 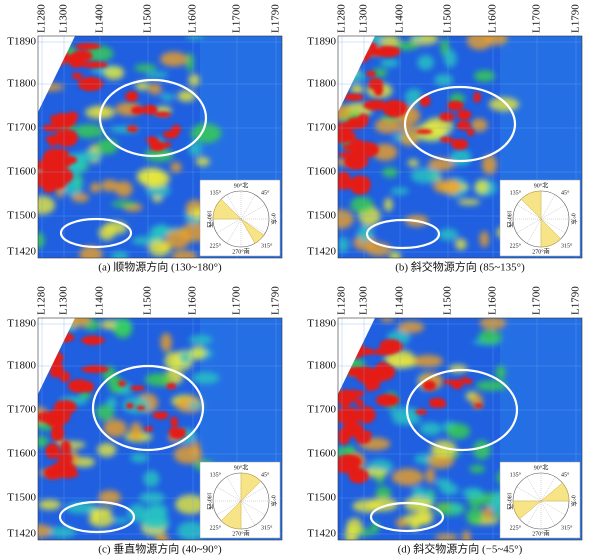 What do you see at coordinates (160, 549) in the screenshot?
I see `panel-caption: (c) 垂直物源方向 (40~90°)` at bounding box center [160, 549].